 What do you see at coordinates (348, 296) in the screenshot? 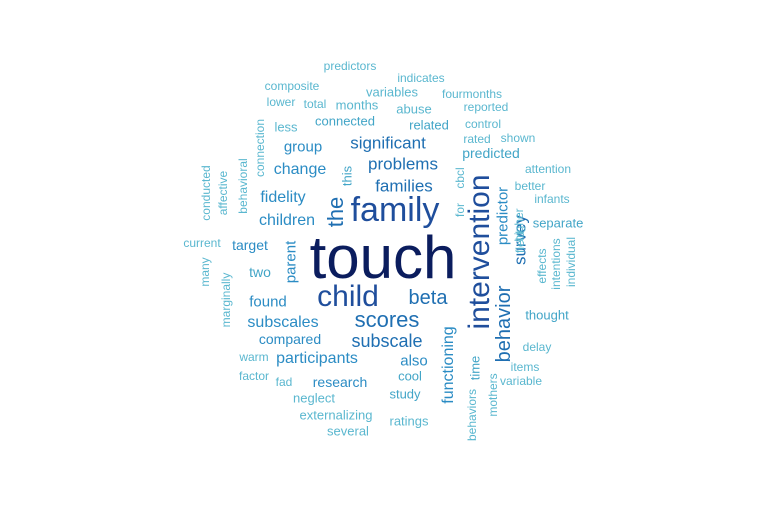
I see `word-child: child` at bounding box center [348, 296].